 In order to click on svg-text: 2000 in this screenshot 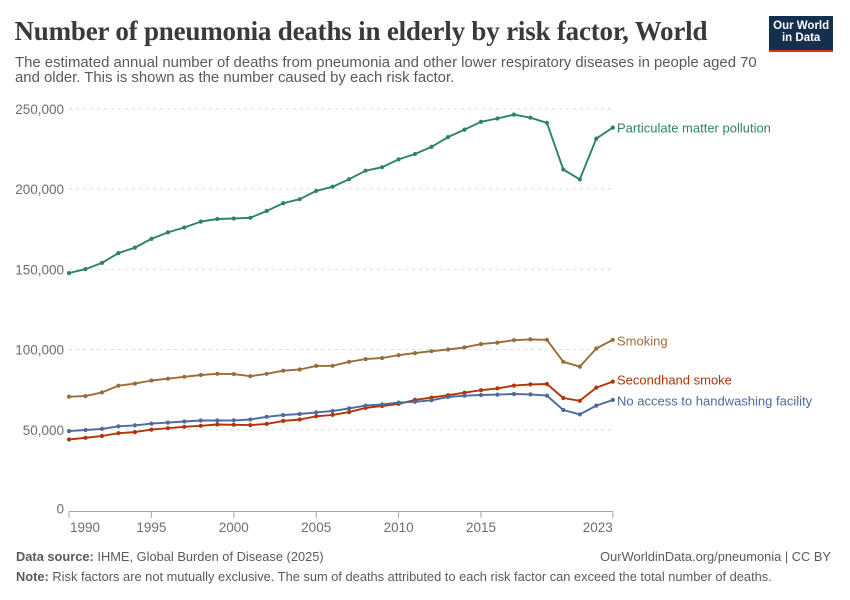, I will do `click(234, 527)`.